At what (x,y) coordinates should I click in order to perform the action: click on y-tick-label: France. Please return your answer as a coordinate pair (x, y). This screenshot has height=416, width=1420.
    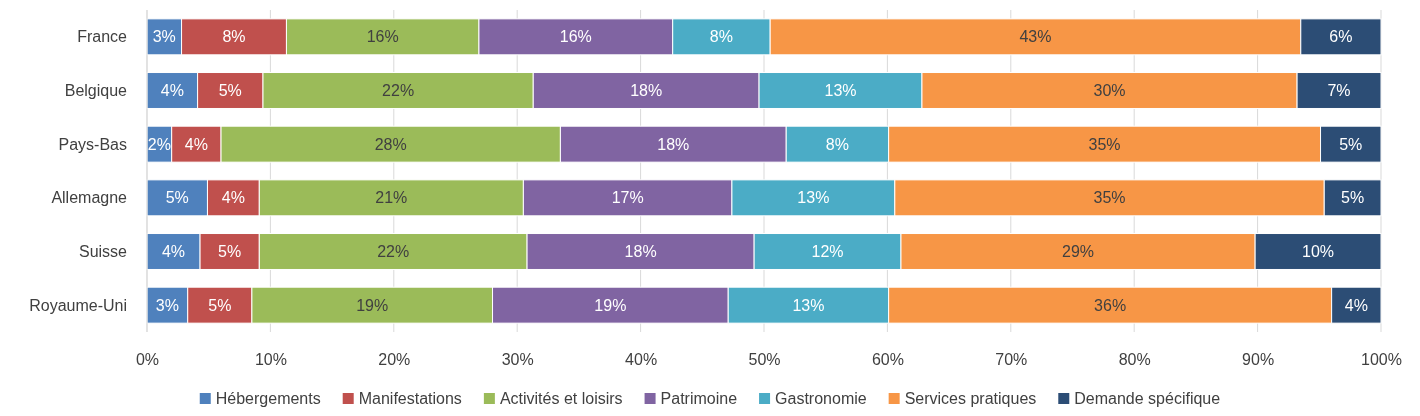
    Looking at the image, I should click on (102, 37).